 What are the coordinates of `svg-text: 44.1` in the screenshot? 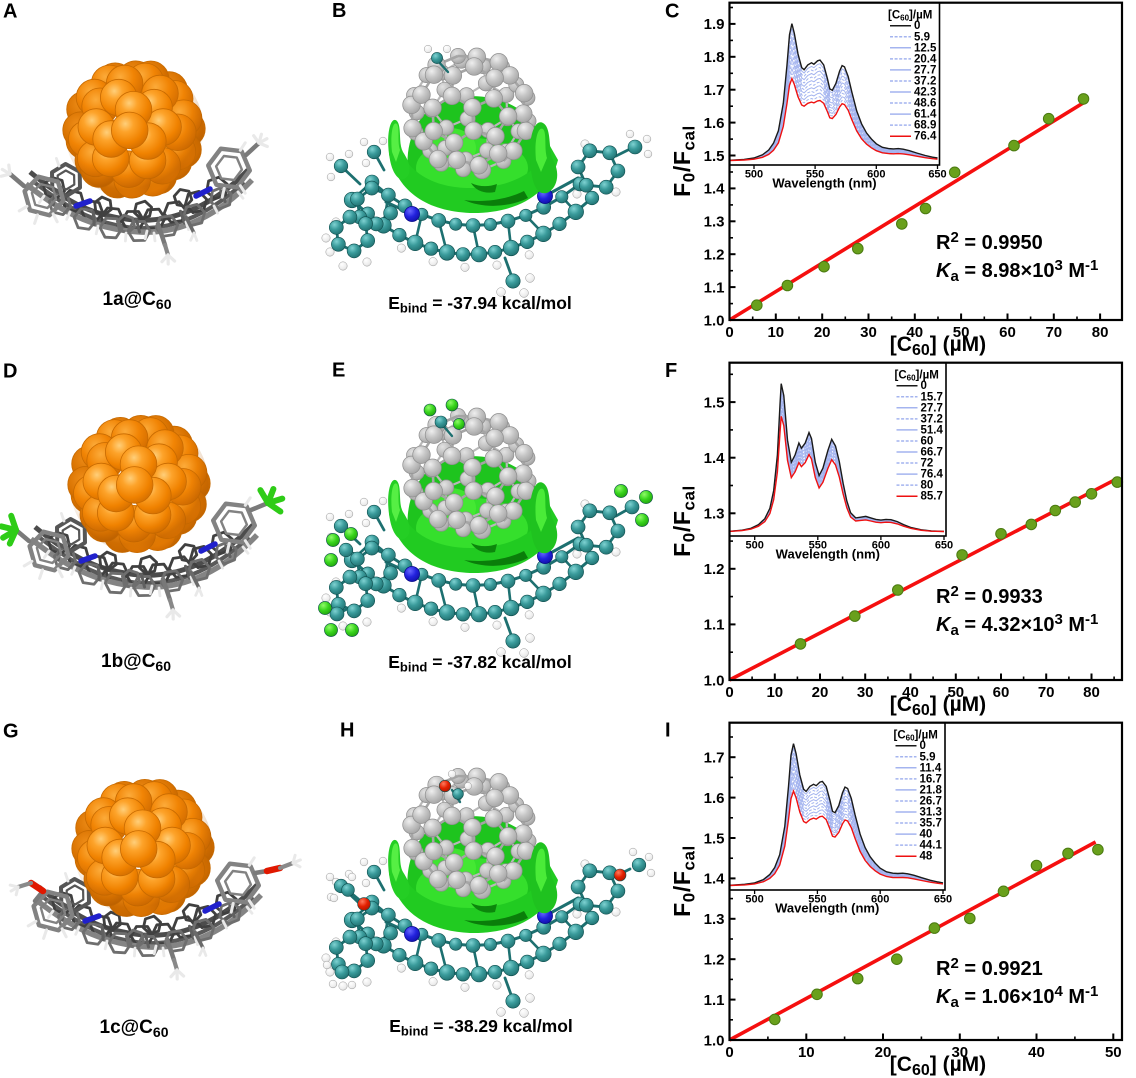 It's located at (931, 846).